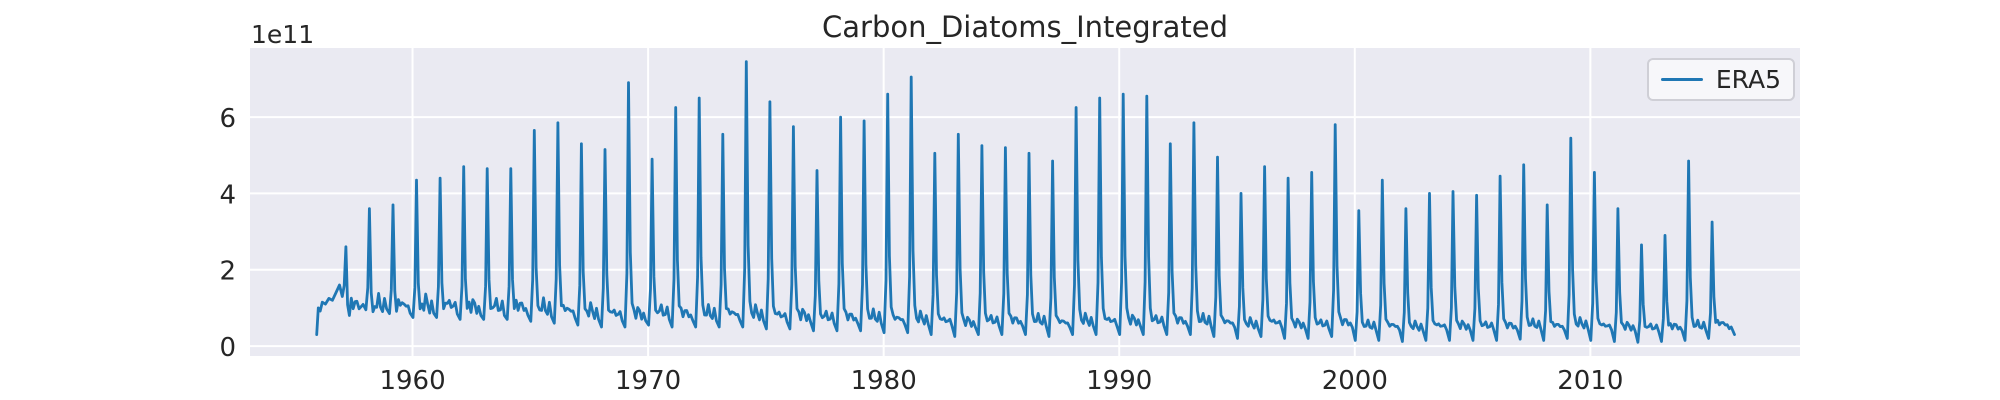 This screenshot has width=2000, height=400. What do you see at coordinates (884, 381) in the screenshot?
I see `x-tick-label: 1980` at bounding box center [884, 381].